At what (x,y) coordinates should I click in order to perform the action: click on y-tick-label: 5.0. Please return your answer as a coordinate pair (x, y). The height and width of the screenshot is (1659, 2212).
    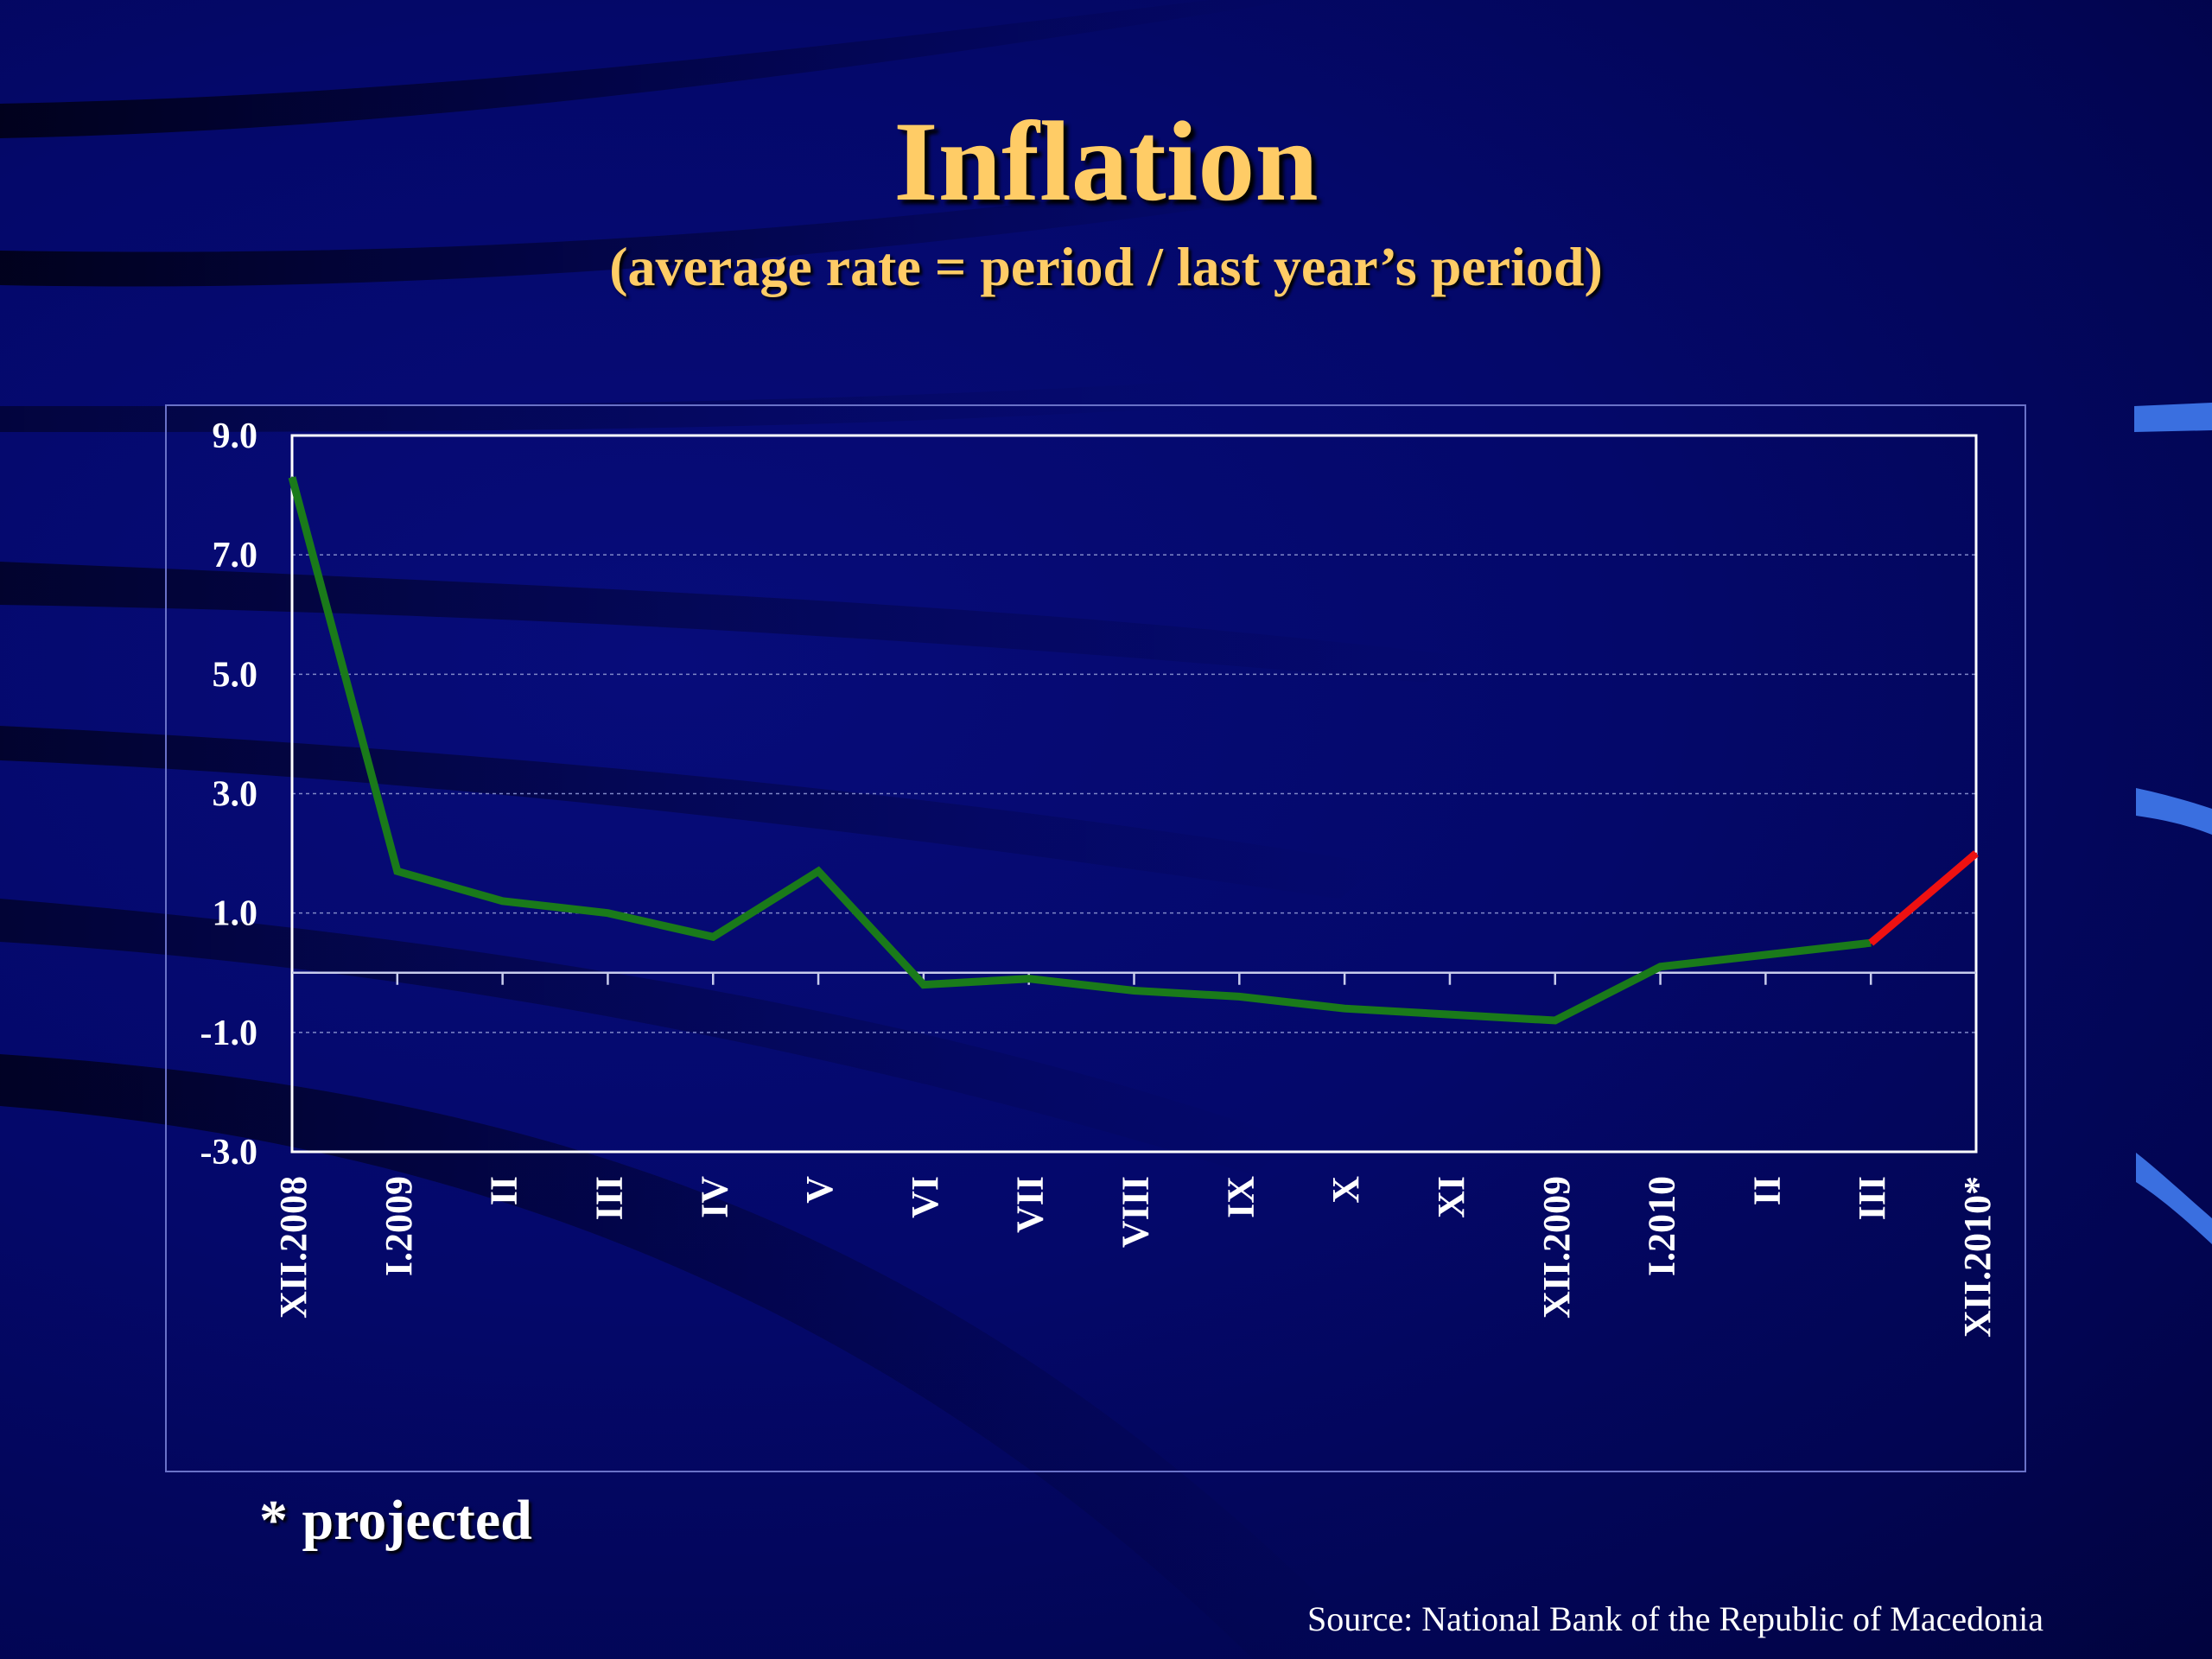
    Looking at the image, I should click on (235, 675).